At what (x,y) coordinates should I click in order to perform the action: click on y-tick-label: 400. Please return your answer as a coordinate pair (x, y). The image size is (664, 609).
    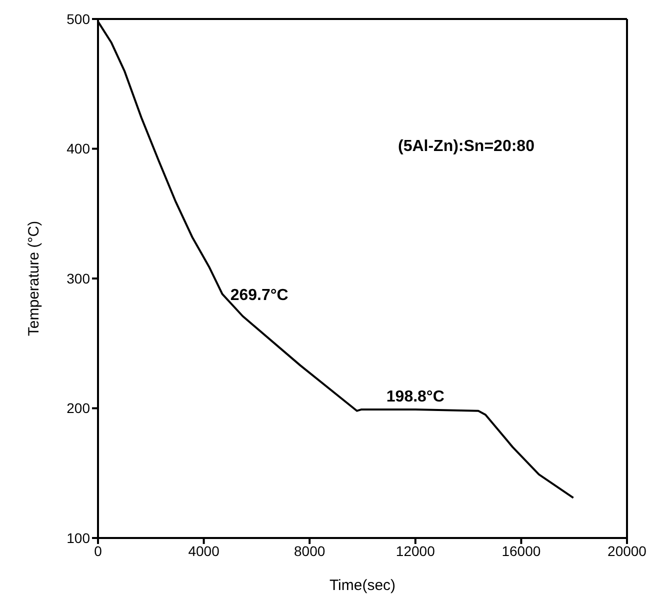
    Looking at the image, I should click on (78, 148).